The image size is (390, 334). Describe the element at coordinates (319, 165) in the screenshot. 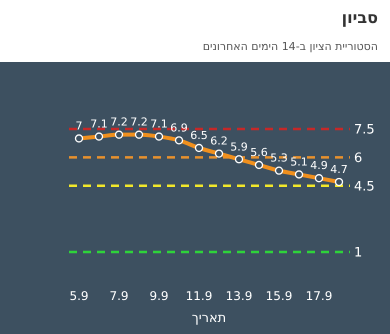

I see `data-label: 4.9` at that location.